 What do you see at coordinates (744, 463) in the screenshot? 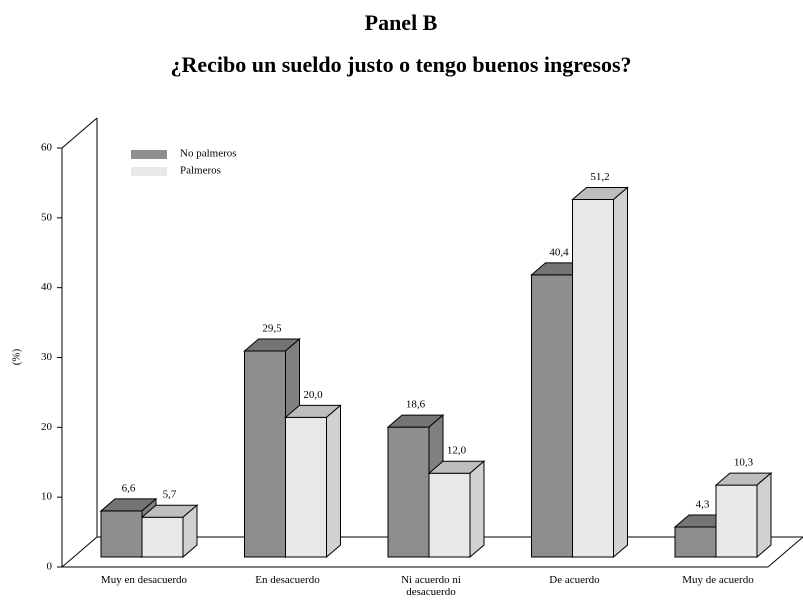
I see `value-label: 10,3` at bounding box center [744, 463].